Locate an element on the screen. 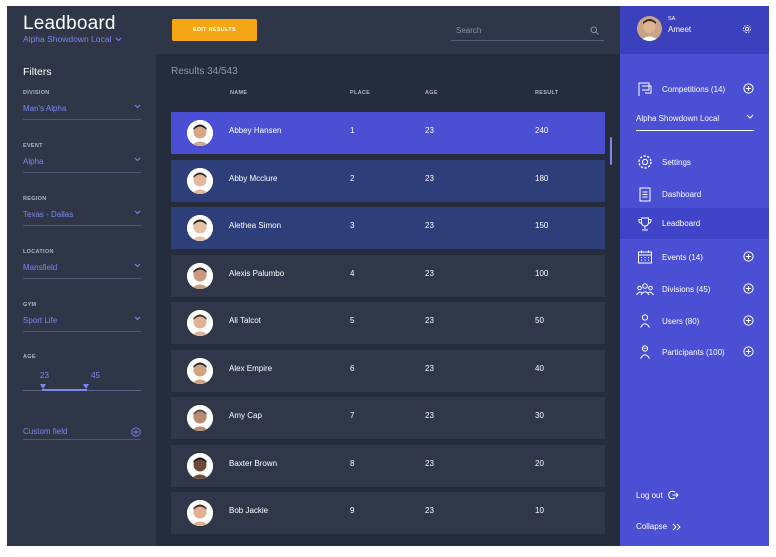 The image size is (776, 557). athlete-name: Baxter Brown is located at coordinates (253, 463).